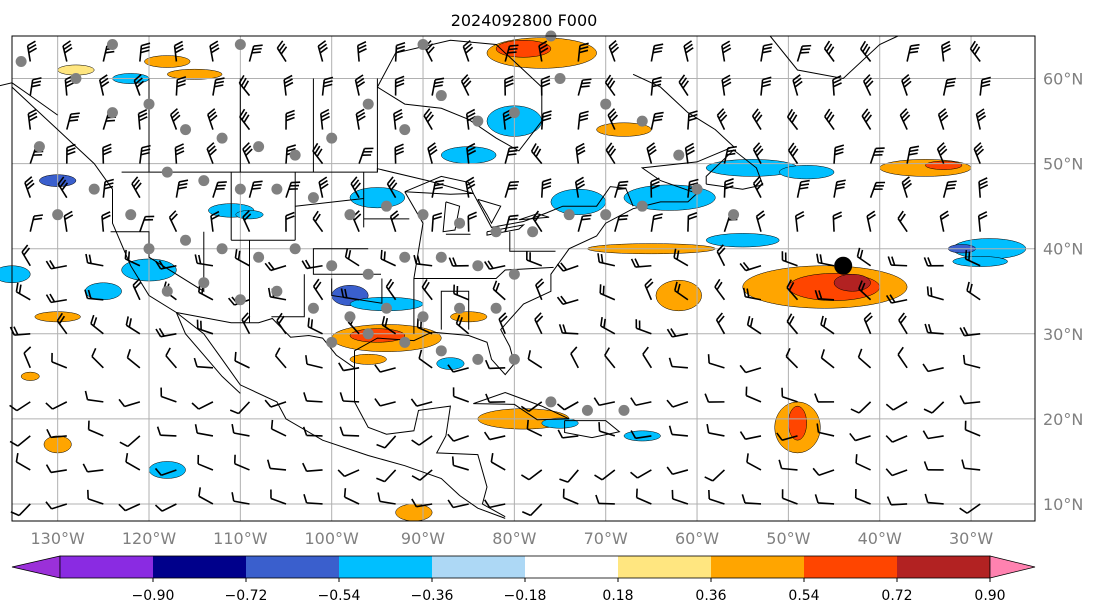  What do you see at coordinates (36, 567) in the screenshot?
I see `colorbar-under-arrow` at bounding box center [36, 567].